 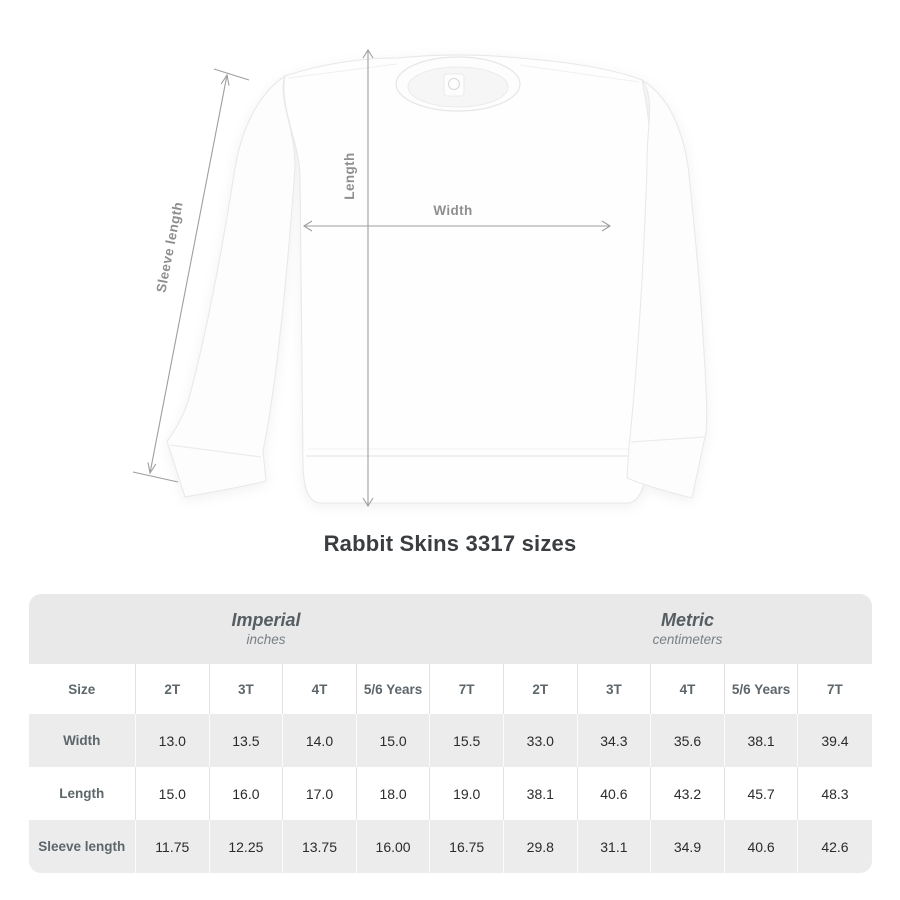 What do you see at coordinates (834, 793) in the screenshot?
I see `table-cell: 48.3` at bounding box center [834, 793].